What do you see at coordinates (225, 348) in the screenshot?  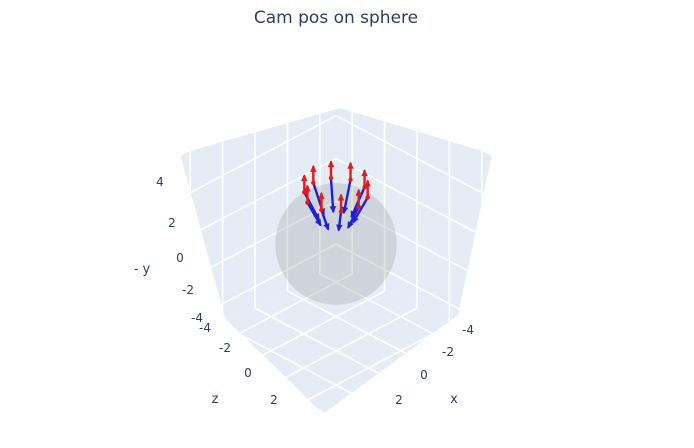 I see `z-tick-m2: -2` at bounding box center [225, 348].